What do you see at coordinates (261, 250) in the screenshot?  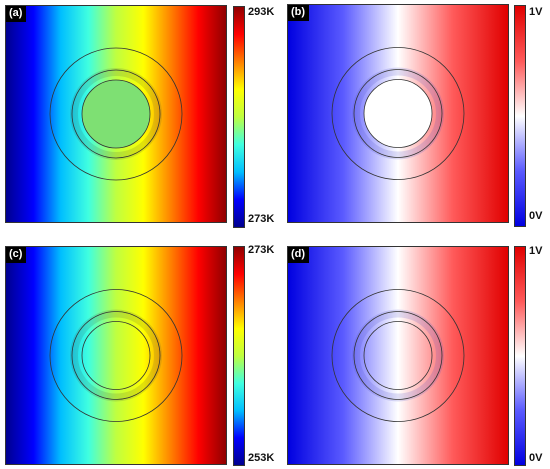 I see `colorbar-max-label: 273K` at bounding box center [261, 250].